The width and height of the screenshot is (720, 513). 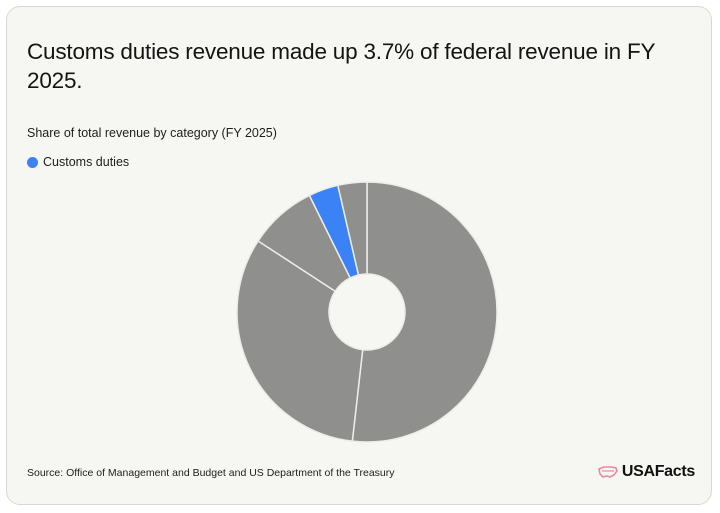 What do you see at coordinates (658, 471) in the screenshot?
I see `brand-name: USAFacts` at bounding box center [658, 471].